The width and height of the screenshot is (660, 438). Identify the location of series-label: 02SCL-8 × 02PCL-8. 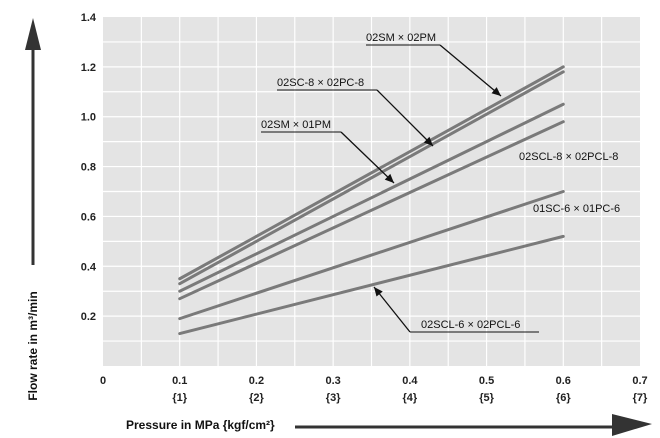
(568, 157).